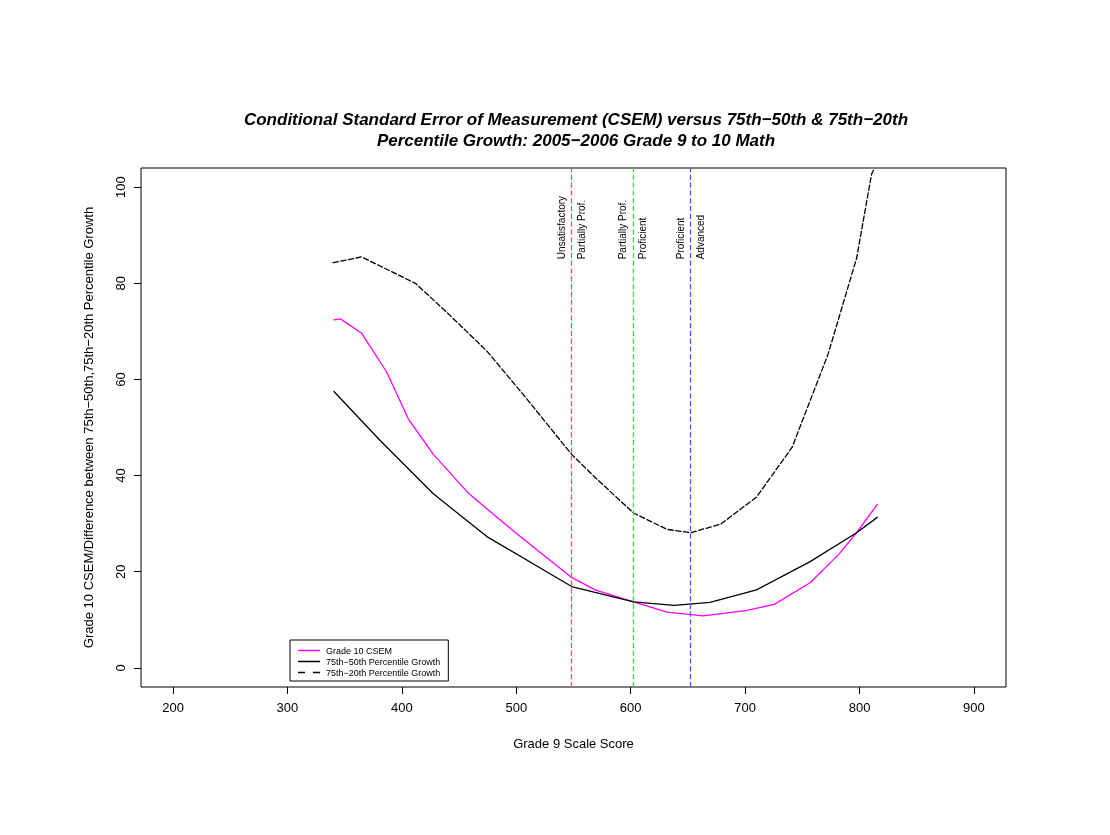 This screenshot has width=1110, height=835. What do you see at coordinates (974, 707) in the screenshot?
I see `x-tick-label: 900` at bounding box center [974, 707].